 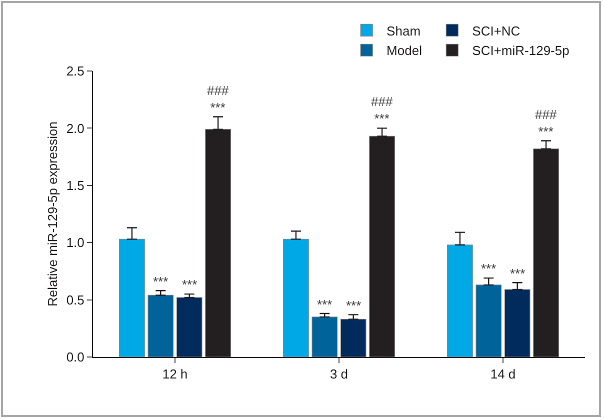 What do you see at coordinates (75, 242) in the screenshot?
I see `y-tick-label: 1.0` at bounding box center [75, 242].